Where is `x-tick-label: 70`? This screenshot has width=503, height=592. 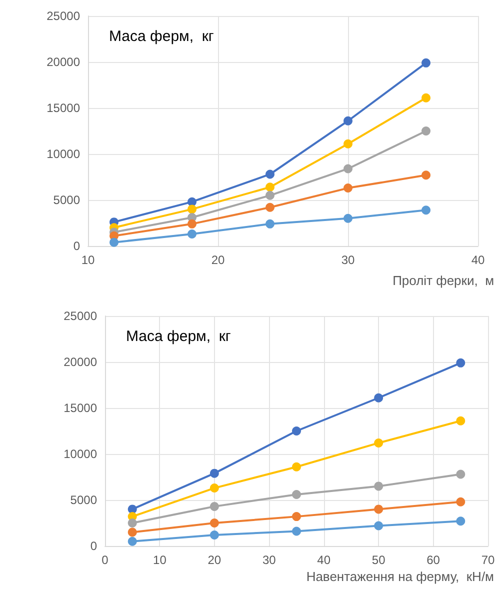
x-tick-label: 70 is located at coordinates (488, 560).